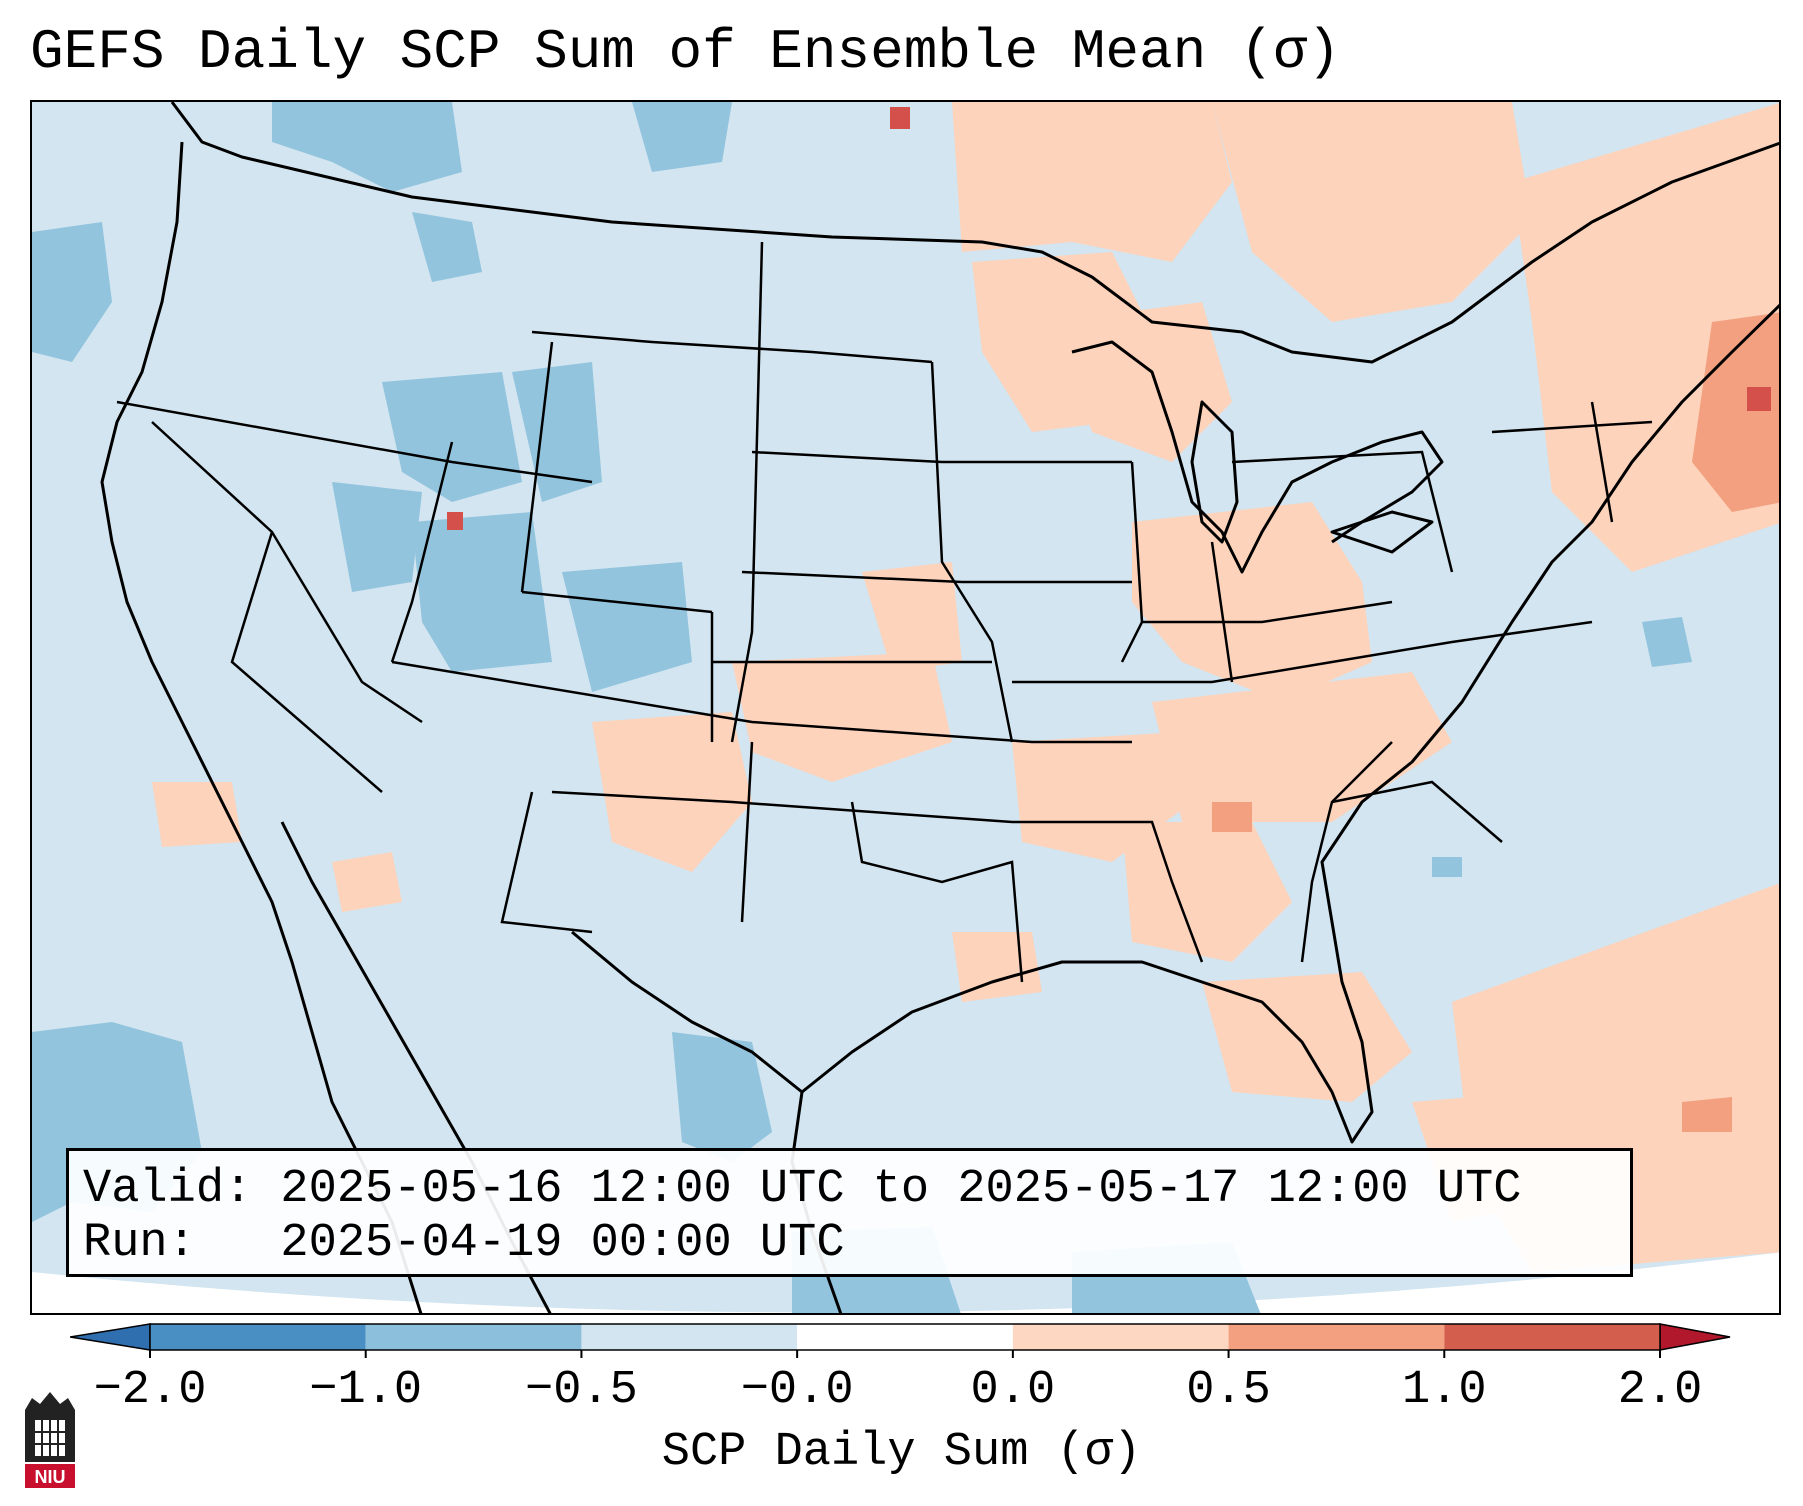  What do you see at coordinates (797, 1390) in the screenshot?
I see `colorbar-tick-label: −0.0` at bounding box center [797, 1390].